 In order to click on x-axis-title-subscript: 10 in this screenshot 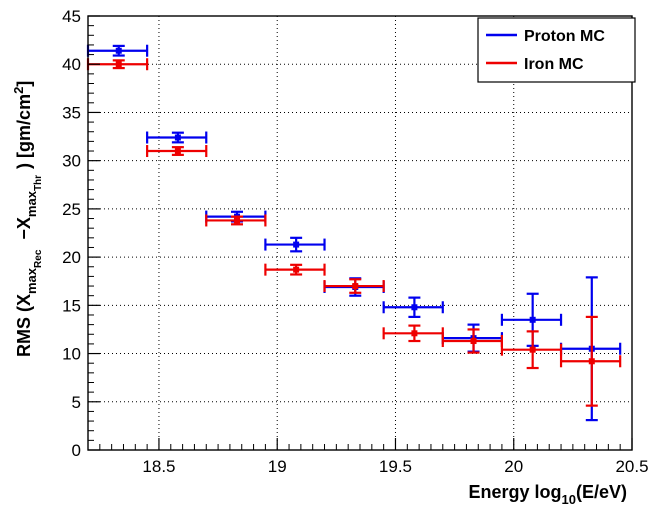, I will do `click(569, 499)`.